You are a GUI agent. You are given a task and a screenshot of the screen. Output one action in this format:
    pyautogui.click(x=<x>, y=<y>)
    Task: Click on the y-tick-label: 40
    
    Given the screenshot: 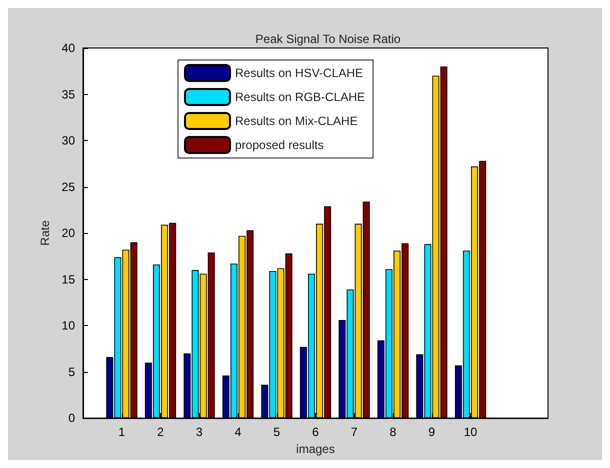 What is the action you would take?
    pyautogui.click(x=69, y=48)
    